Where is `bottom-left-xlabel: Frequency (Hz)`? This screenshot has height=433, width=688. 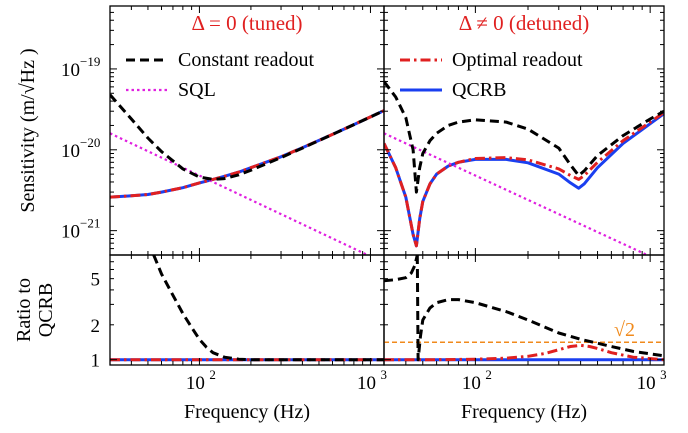
bottom-left-xlabel: Frequency (Hz) is located at coordinates (247, 412).